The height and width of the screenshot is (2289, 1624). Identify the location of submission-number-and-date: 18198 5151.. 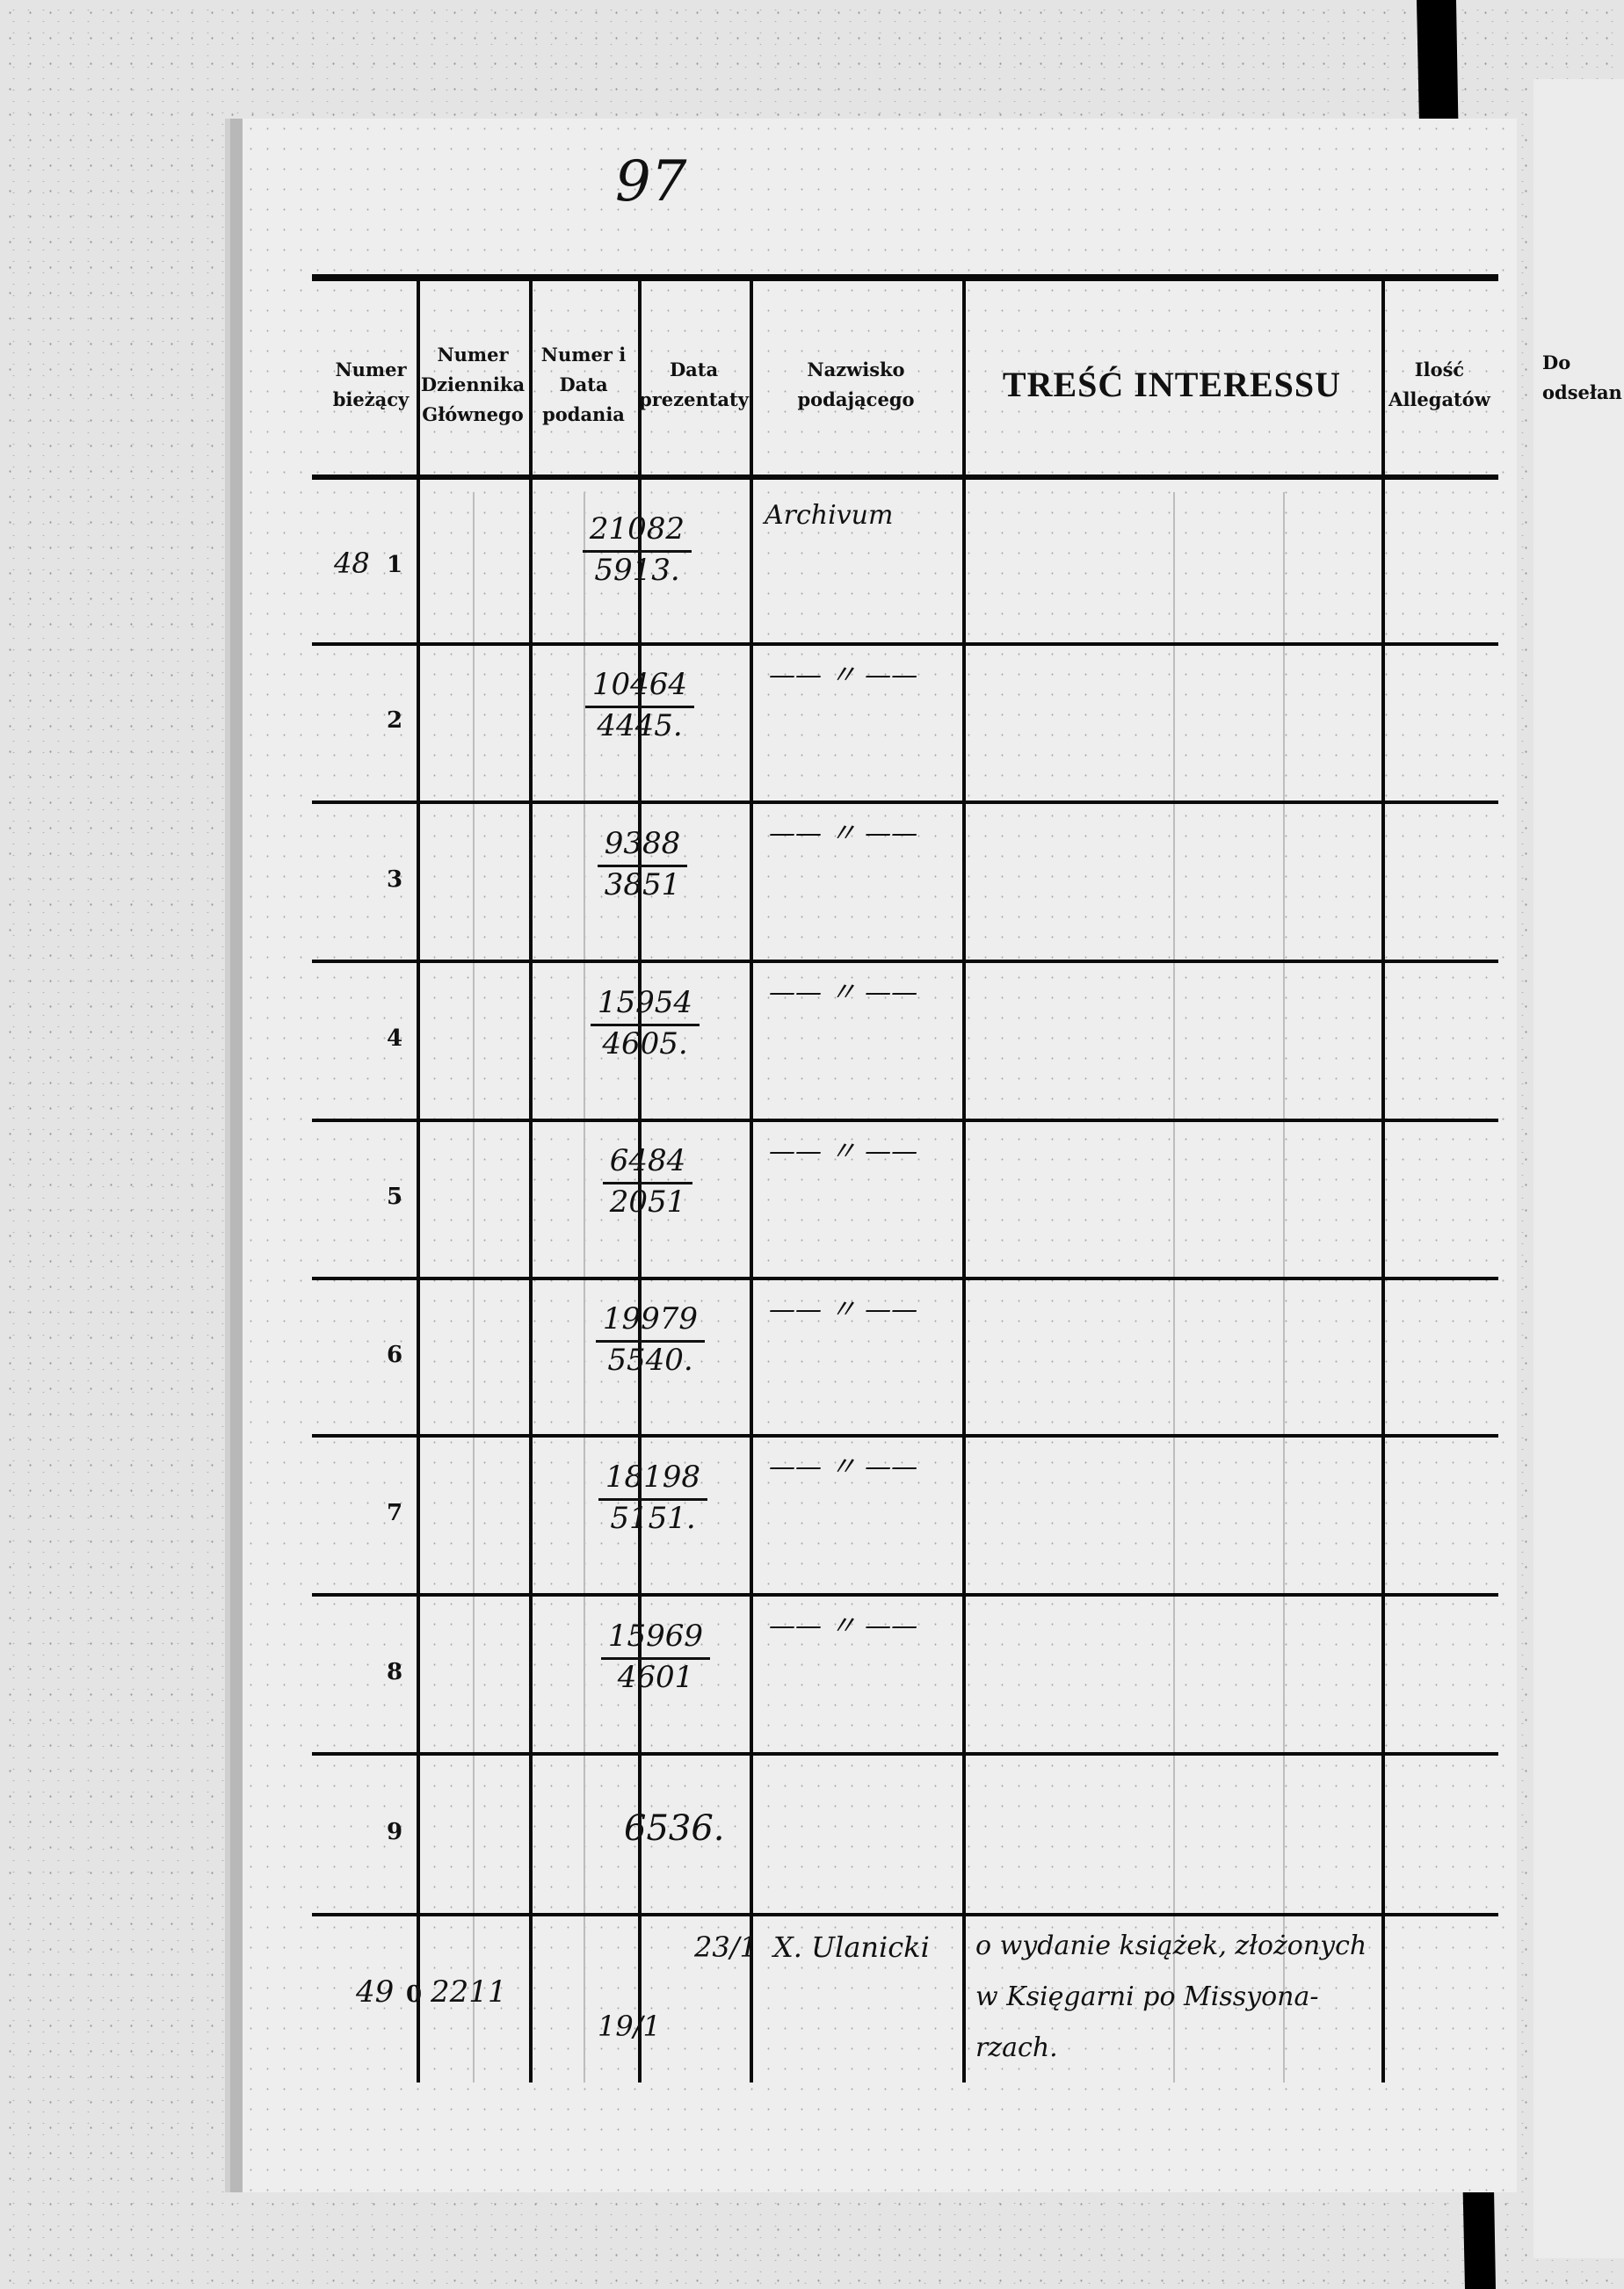
(653, 1498).